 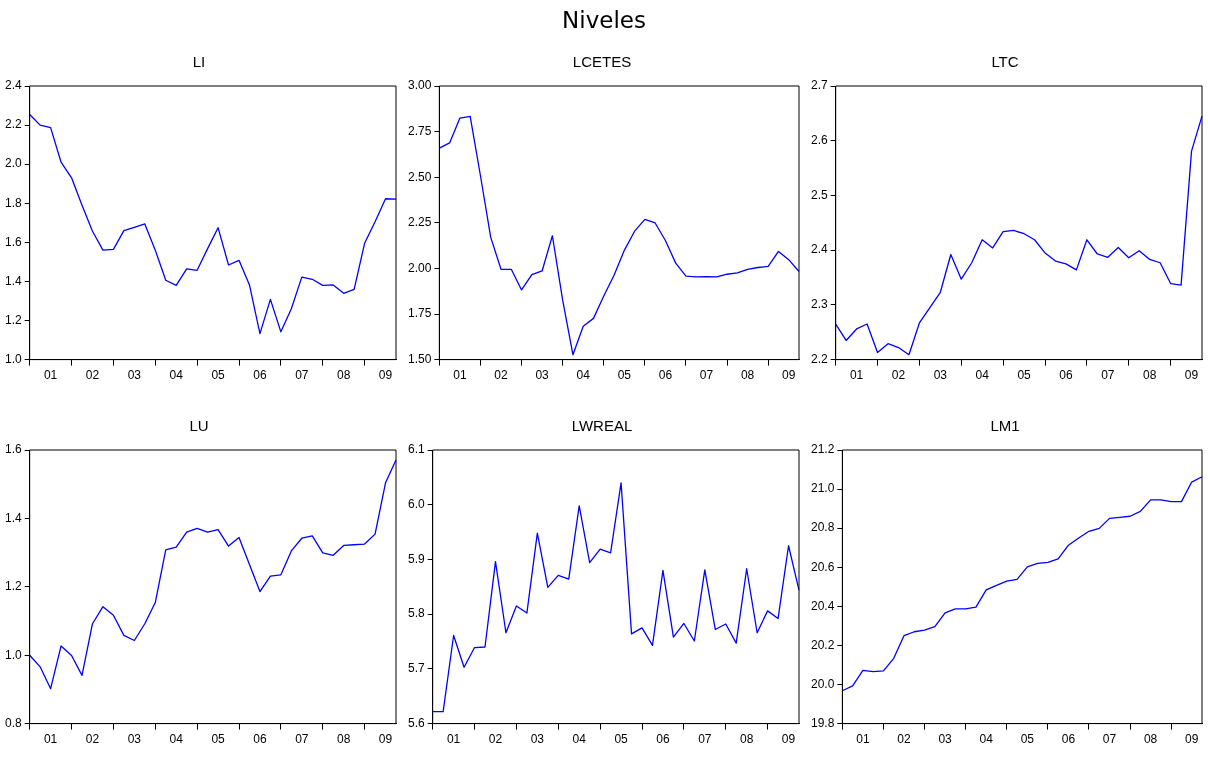 I want to click on y-tick-label: 2.00, so click(x=420, y=267).